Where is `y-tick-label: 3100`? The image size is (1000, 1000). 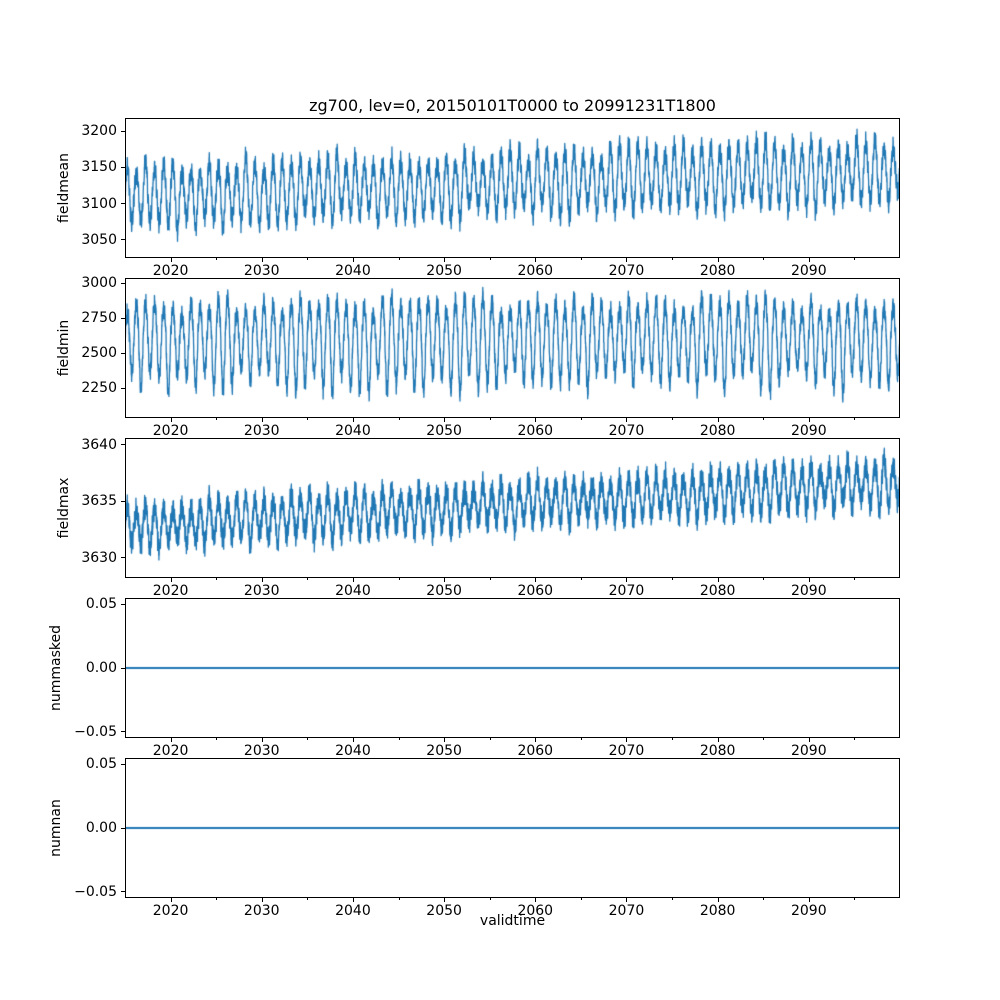 y-tick-label: 3100 is located at coordinates (99, 203).